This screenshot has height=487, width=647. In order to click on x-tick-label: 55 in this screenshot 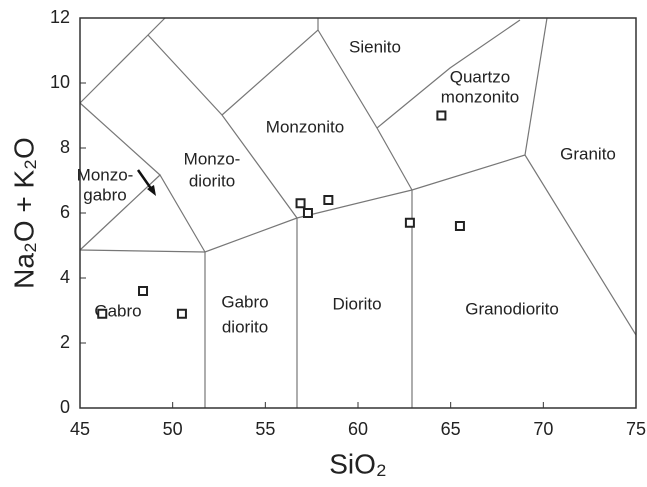, I will do `click(265, 429)`.